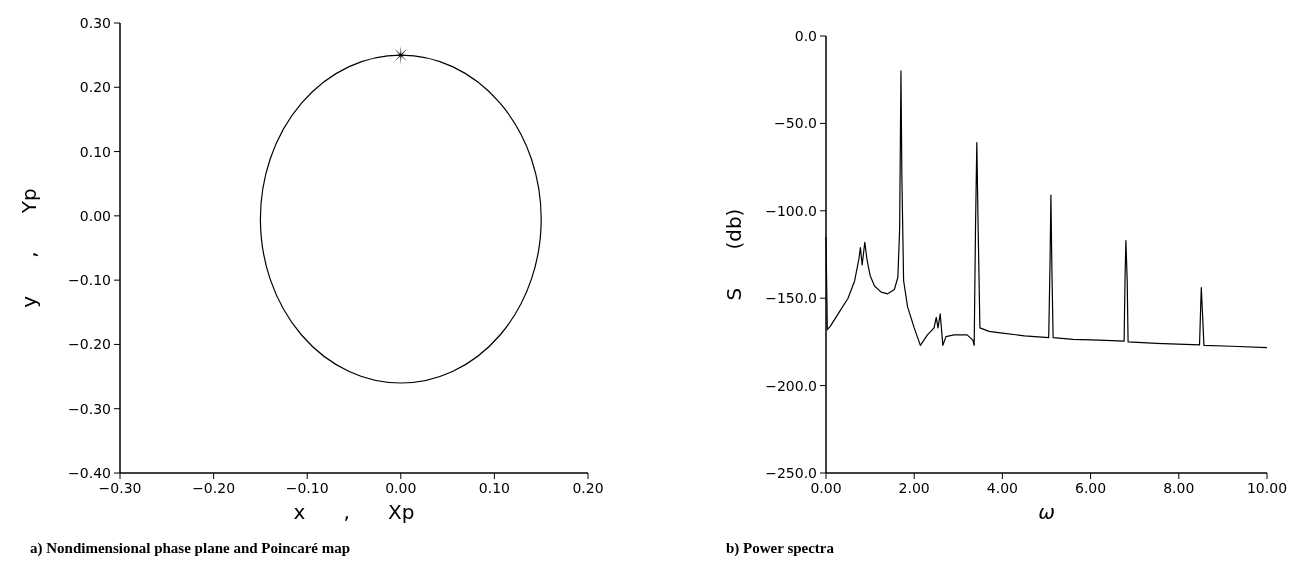 This screenshot has height=563, width=1294. What do you see at coordinates (791, 385) in the screenshot?
I see `y-tick-label: −200.0` at bounding box center [791, 385].